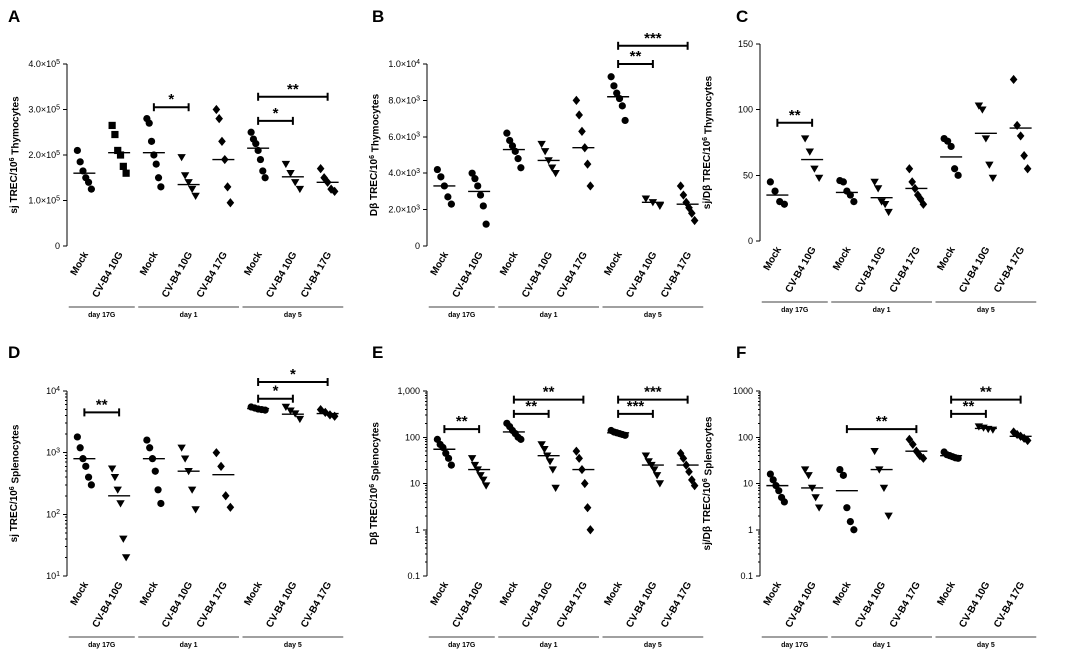 This screenshot has width=1084, height=654. What do you see at coordinates (412, 437) in the screenshot?
I see `y-tick-label: 100` at bounding box center [412, 437].